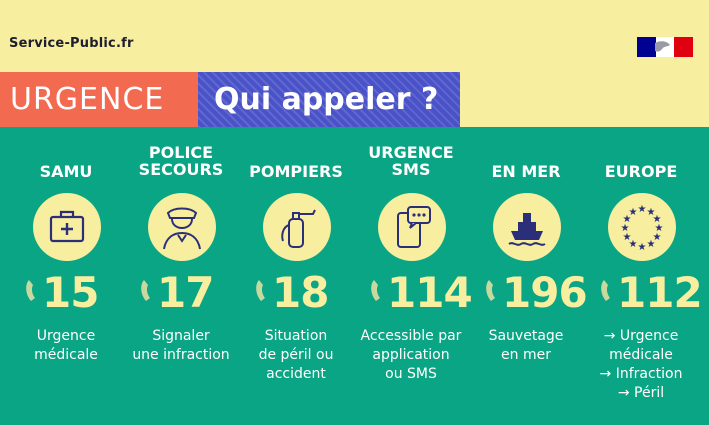 This screenshot has height=425, width=709. I want to click on urgence-banner: URGENCE, so click(99, 99).